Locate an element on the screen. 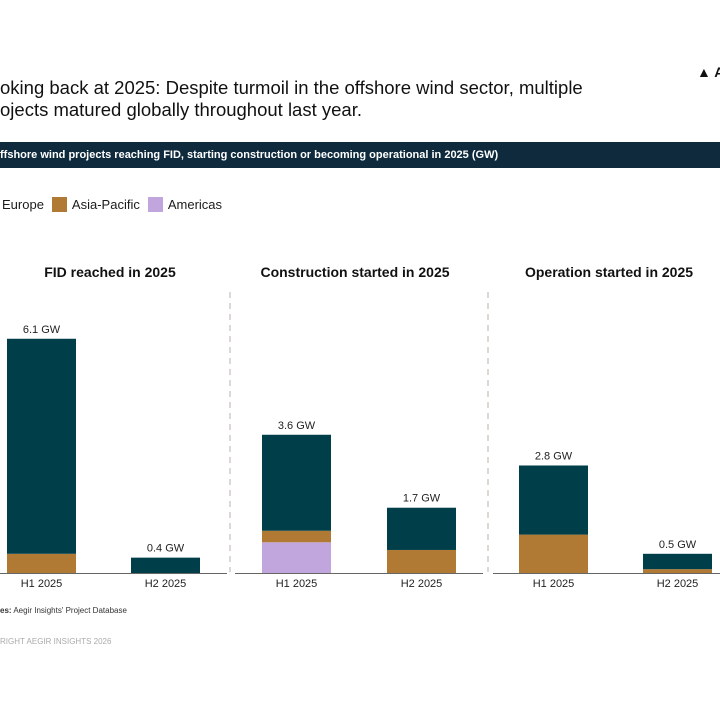 The height and width of the screenshot is (720, 720). legend: Europe Asia-Pacific Americas is located at coordinates (111, 204).